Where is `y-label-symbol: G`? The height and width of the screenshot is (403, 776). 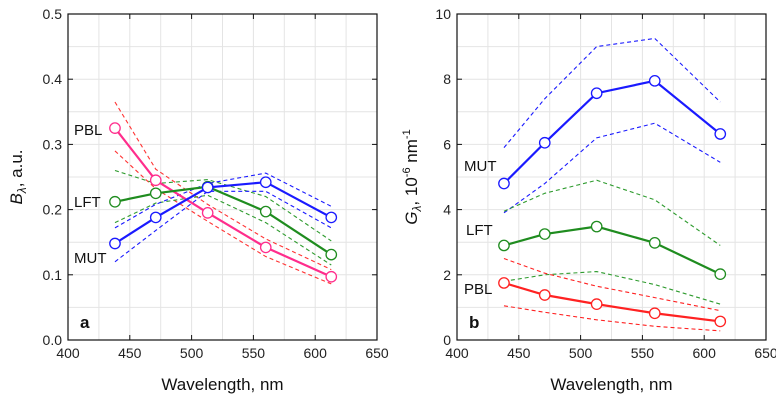 y-label-symbol: G is located at coordinates (411, 217).